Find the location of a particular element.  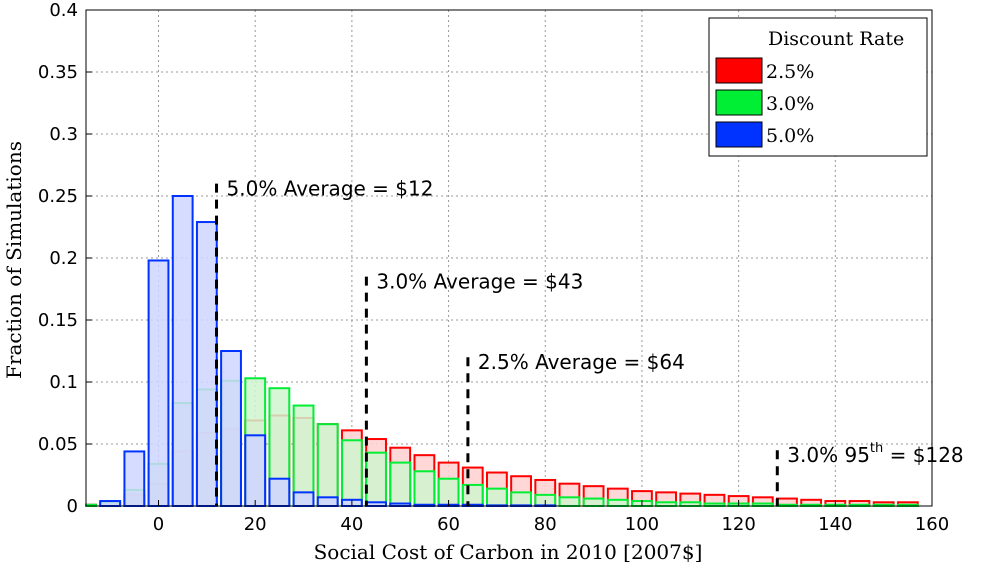

x-tick-label-5: 100 is located at coordinates (642, 524).